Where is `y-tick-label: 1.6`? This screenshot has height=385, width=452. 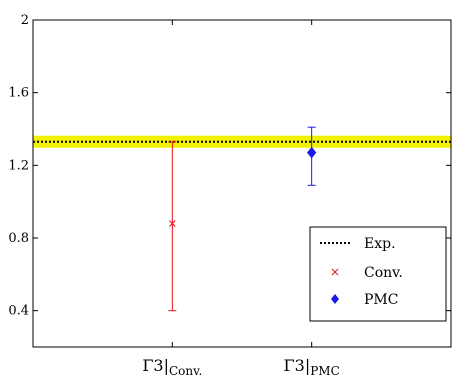 y-tick-label: 1.6 is located at coordinates (18, 93).